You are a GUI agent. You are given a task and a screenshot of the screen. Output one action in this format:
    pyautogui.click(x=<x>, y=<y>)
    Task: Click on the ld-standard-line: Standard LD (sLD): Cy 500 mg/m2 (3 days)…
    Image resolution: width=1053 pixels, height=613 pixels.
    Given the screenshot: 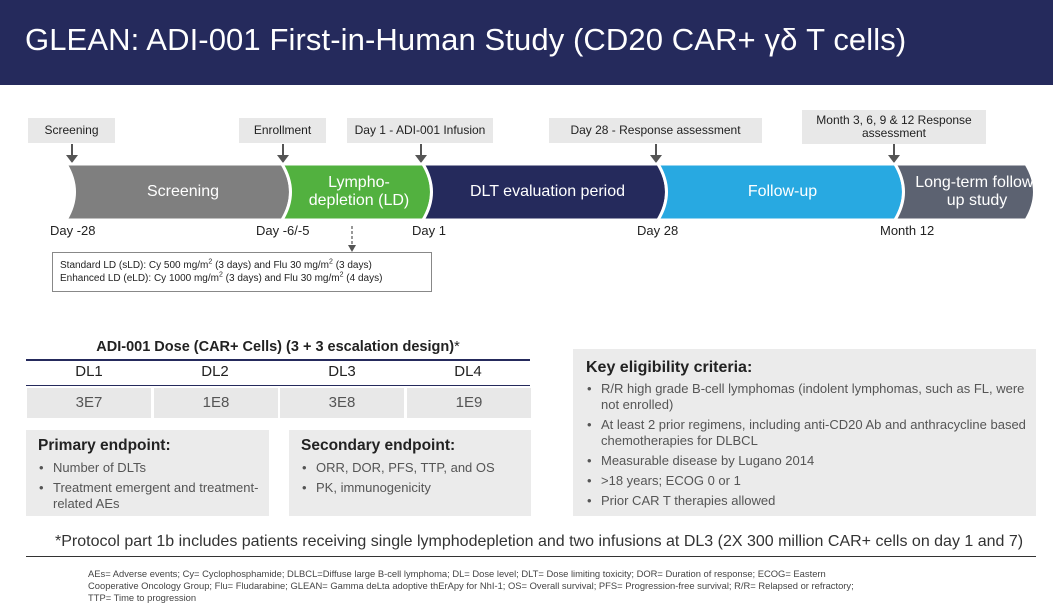 What is the action you would take?
    pyautogui.click(x=216, y=264)
    